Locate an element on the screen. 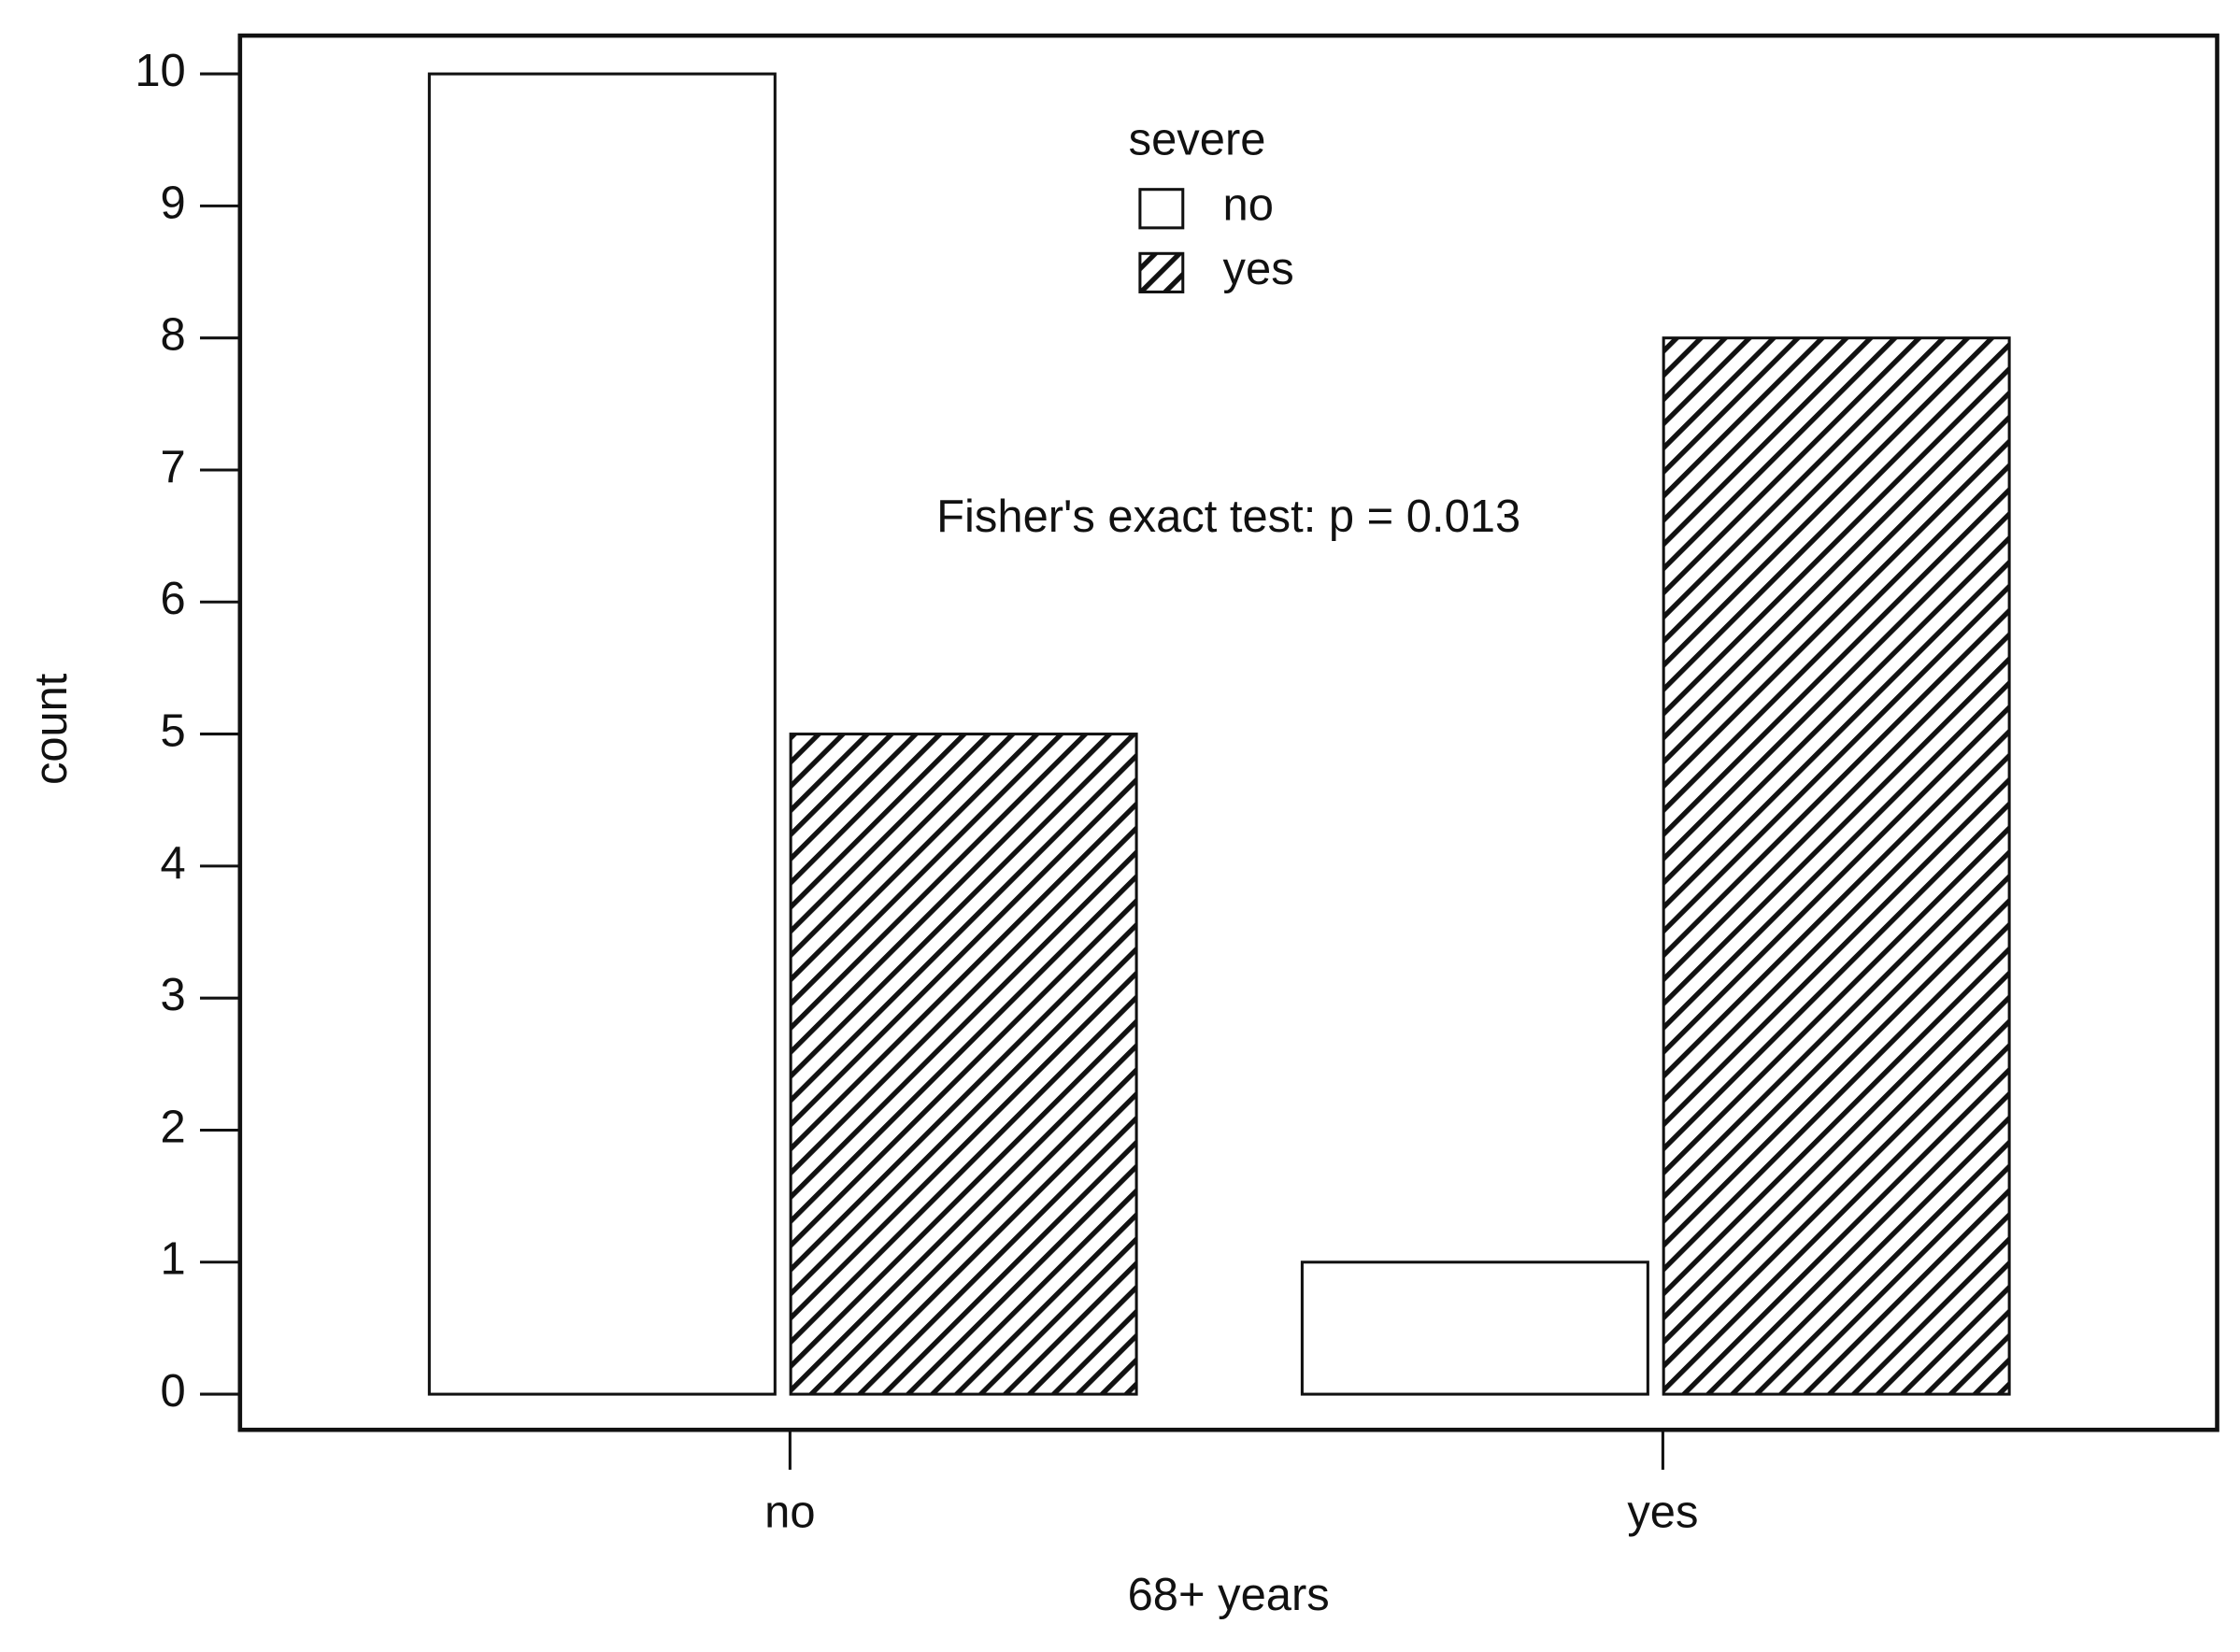 The width and height of the screenshot is (2240, 1652). y-tick-label: 9 is located at coordinates (173, 203).